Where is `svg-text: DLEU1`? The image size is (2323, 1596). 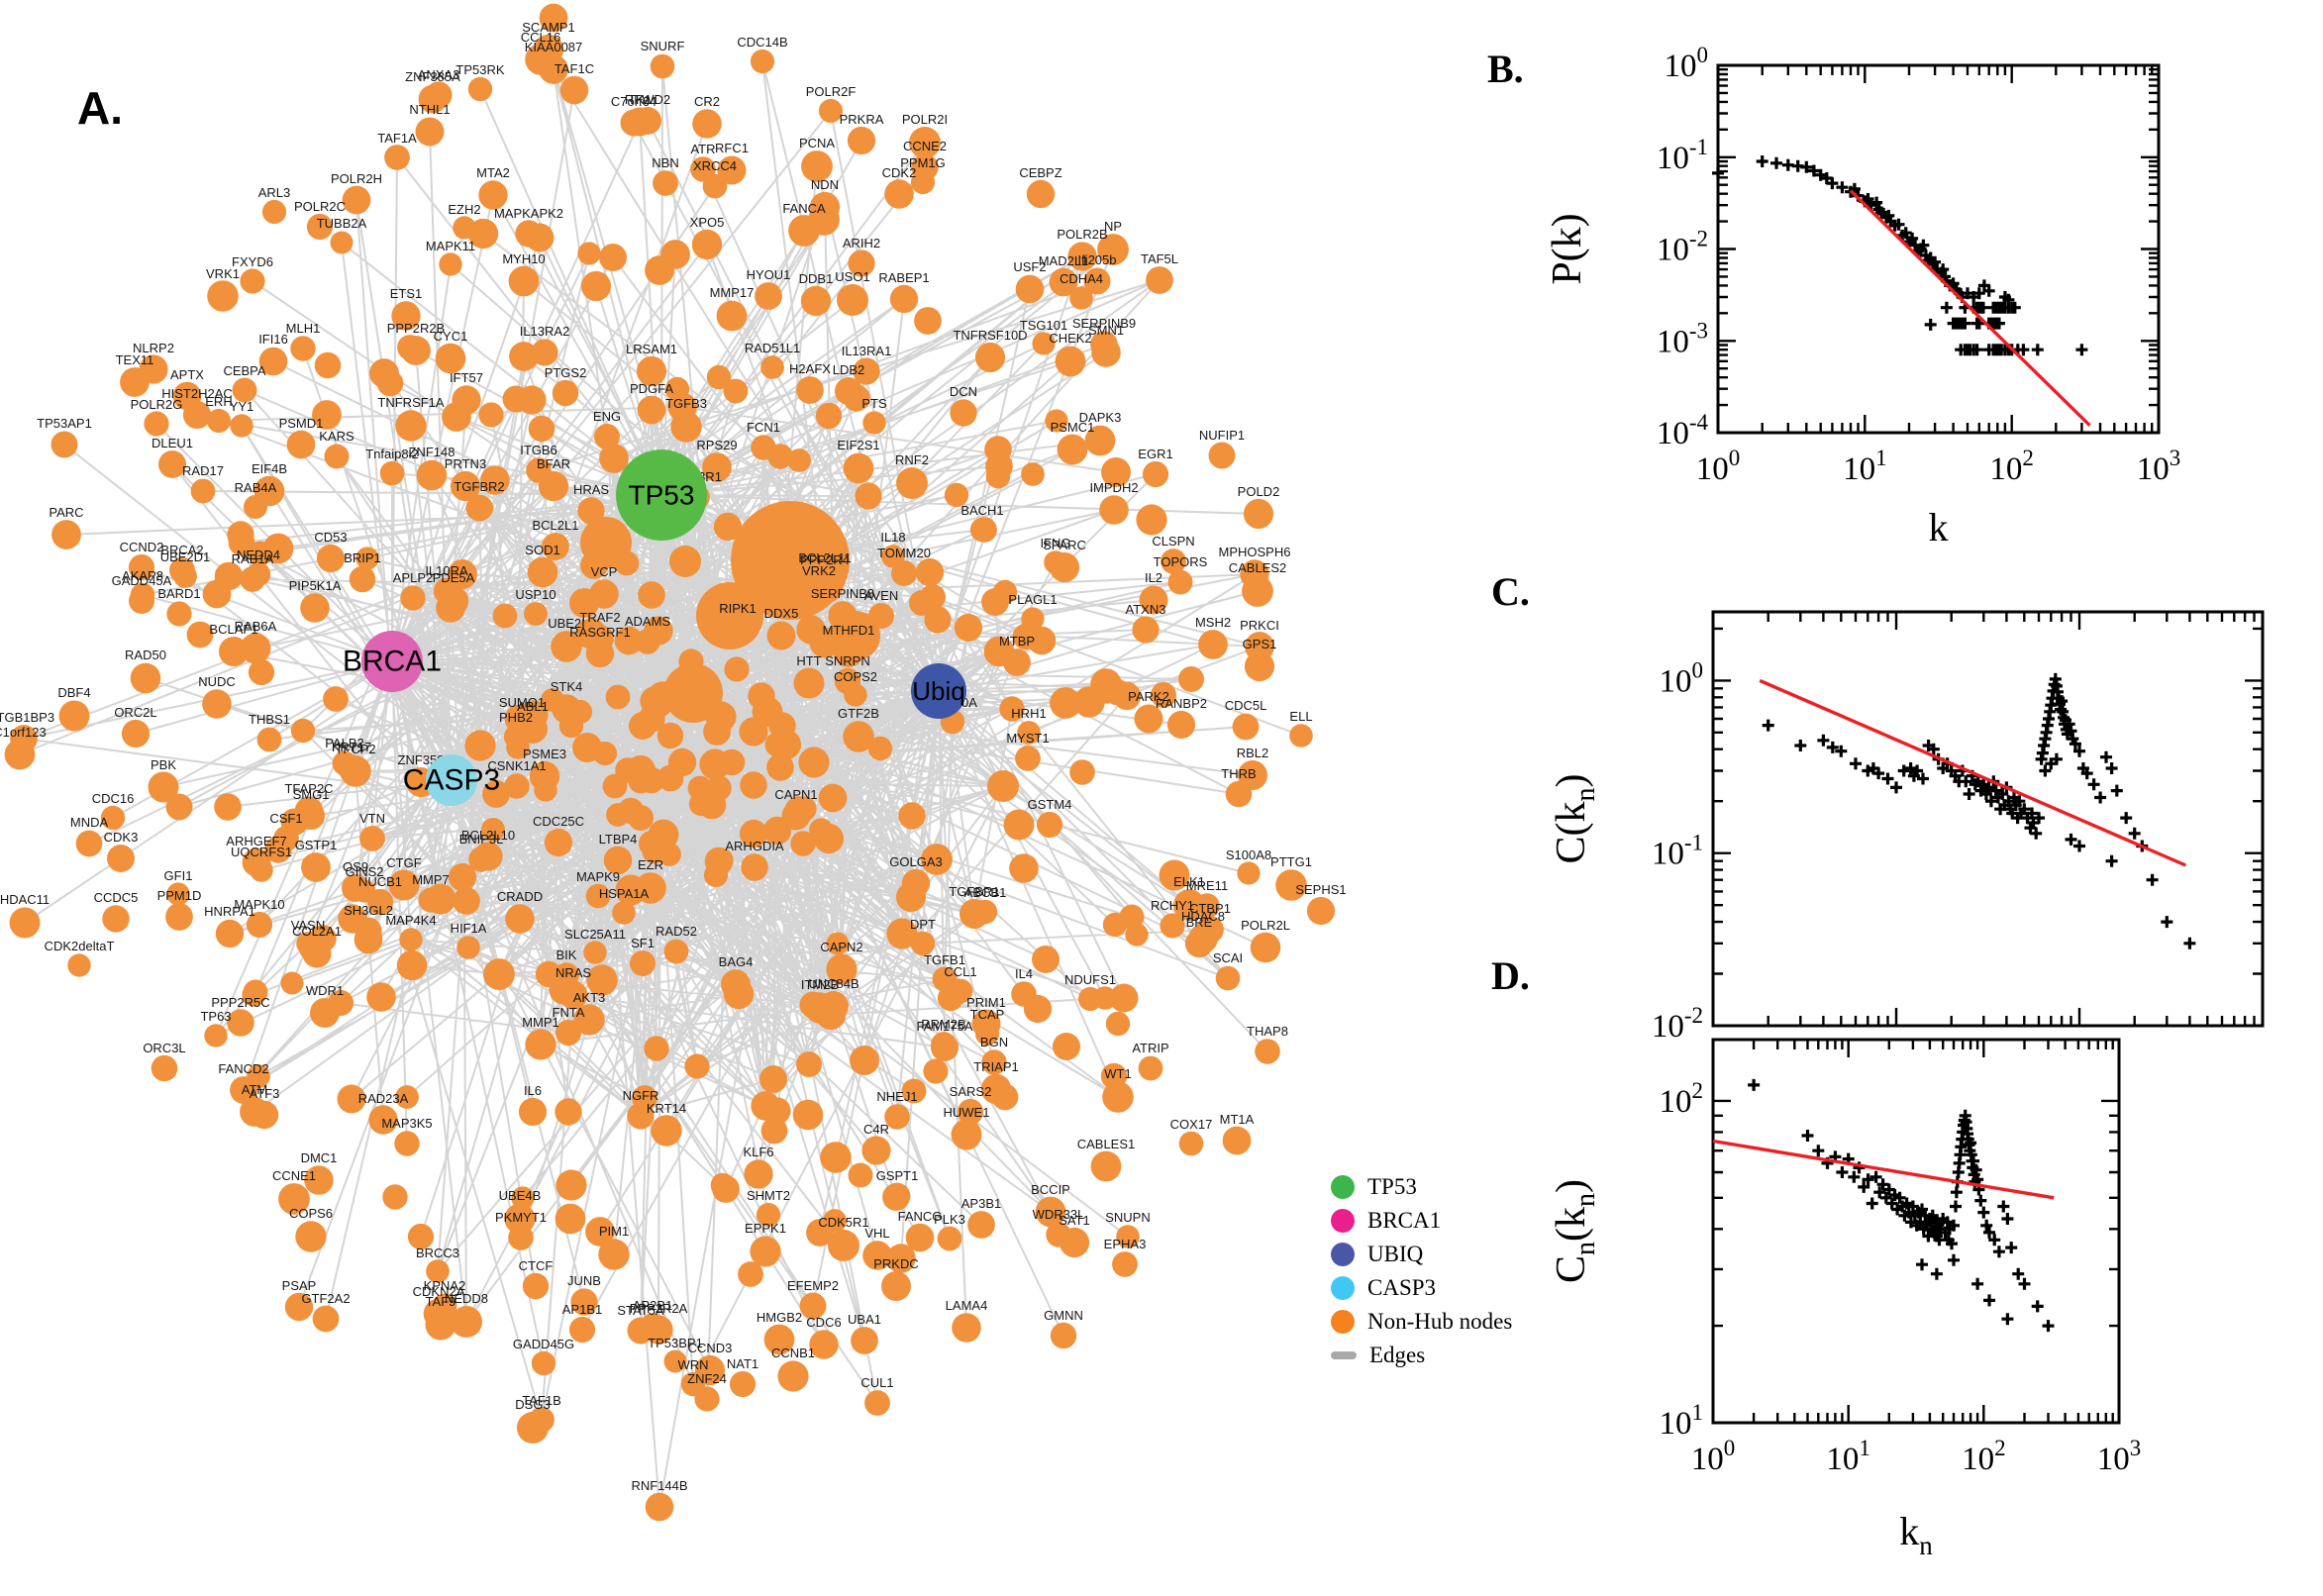 svg-text: DLEU1 is located at coordinates (173, 443).